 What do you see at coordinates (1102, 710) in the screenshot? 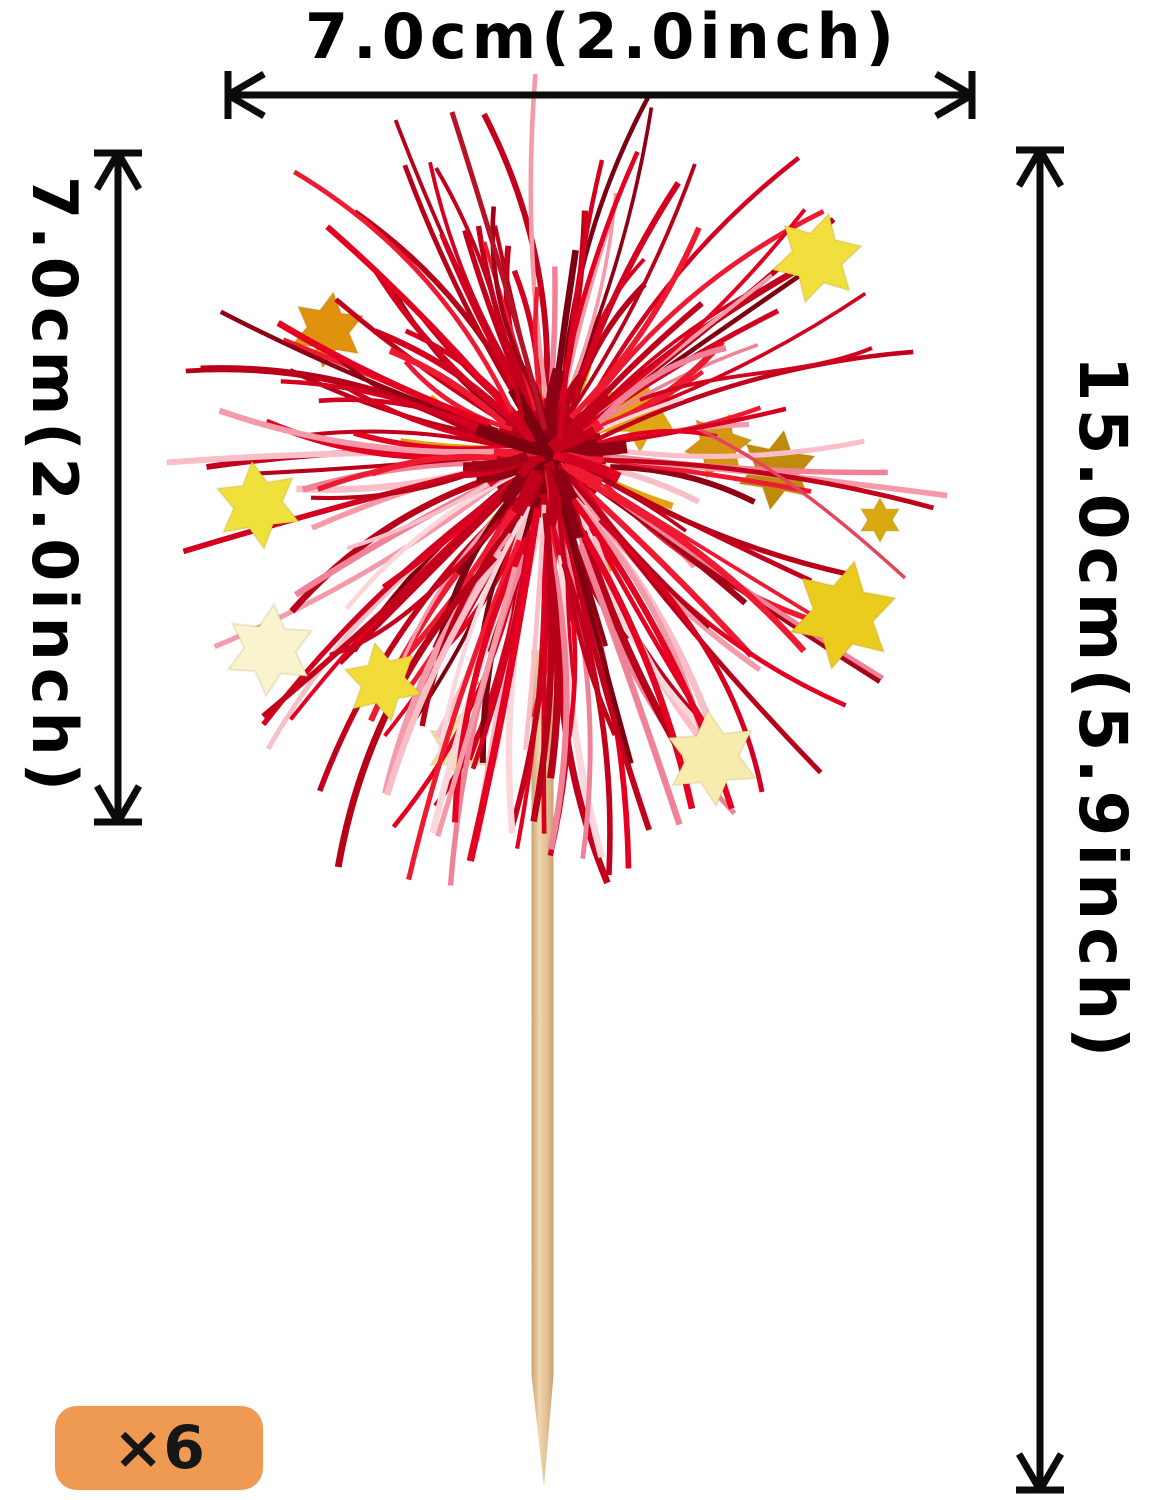
I see `right-dimension-label: 15.0cm(5.9inch)` at bounding box center [1102, 710].